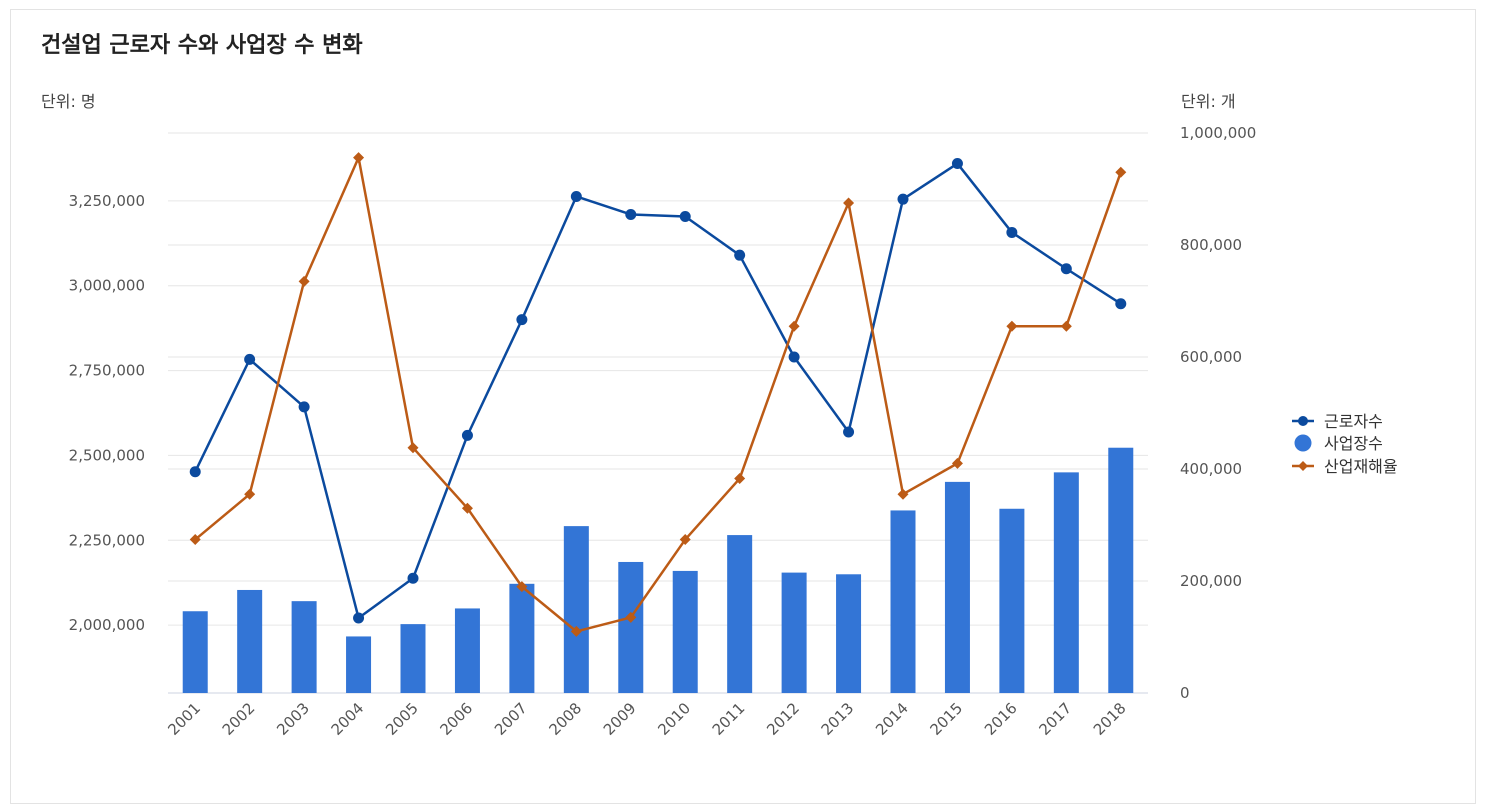  Describe the element at coordinates (68, 101) in the screenshot. I see `left-axis-unit: 단위: 명` at that location.